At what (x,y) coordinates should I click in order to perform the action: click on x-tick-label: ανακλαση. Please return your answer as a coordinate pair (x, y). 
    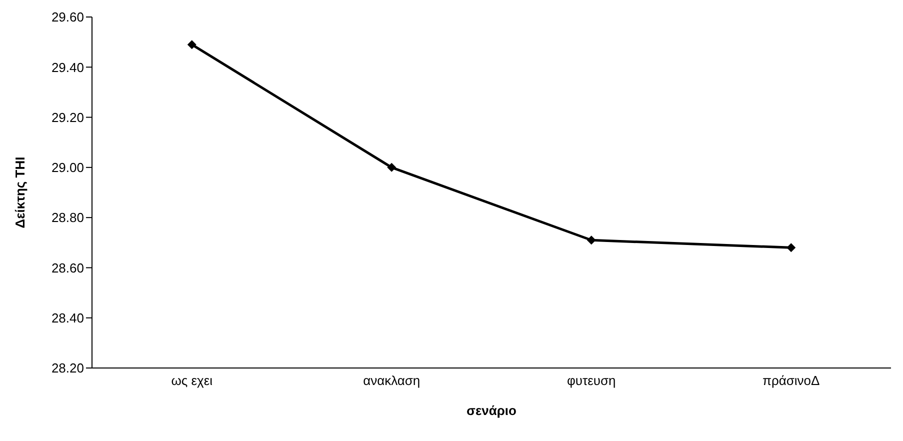
    Looking at the image, I should click on (391, 380).